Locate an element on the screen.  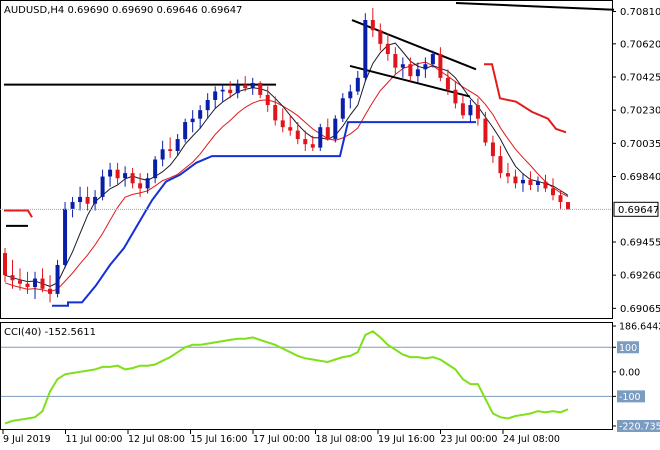
time-tick-label: 23 Jul 00:00 is located at coordinates (469, 439).